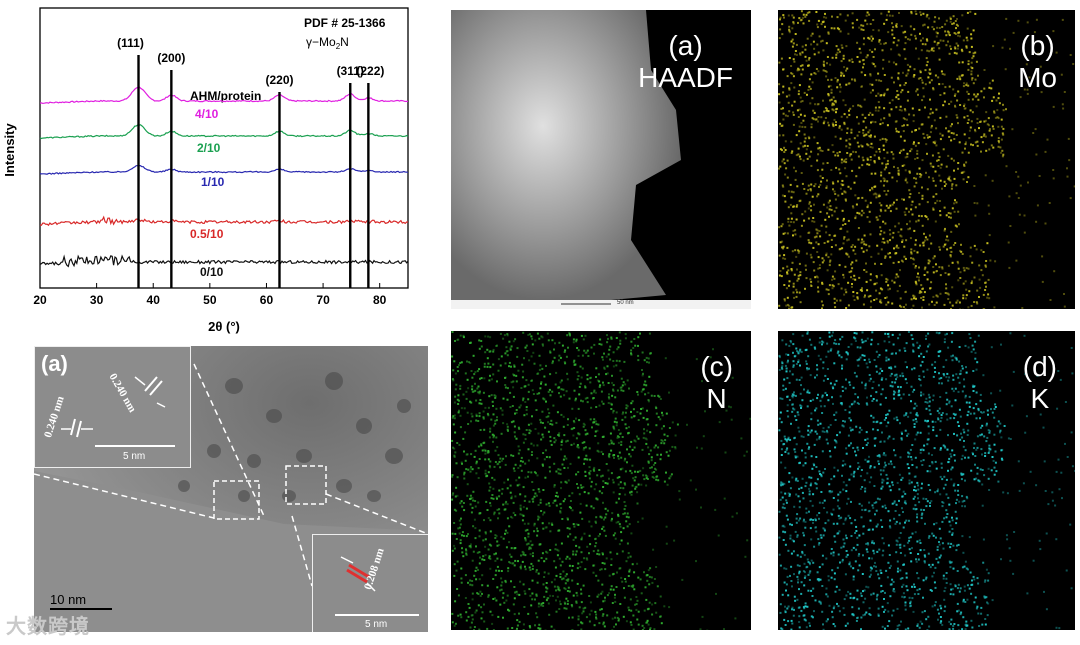 The image size is (1080, 645). Describe the element at coordinates (376, 624) in the screenshot. I see `tem-inset-scale-2: 5 nm` at that location.